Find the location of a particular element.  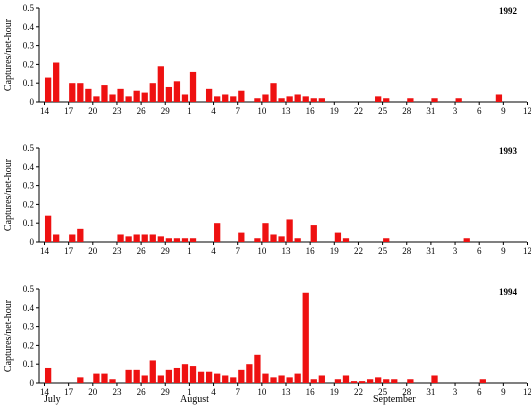

x-tick-label: 20 is located at coordinates (93, 251).